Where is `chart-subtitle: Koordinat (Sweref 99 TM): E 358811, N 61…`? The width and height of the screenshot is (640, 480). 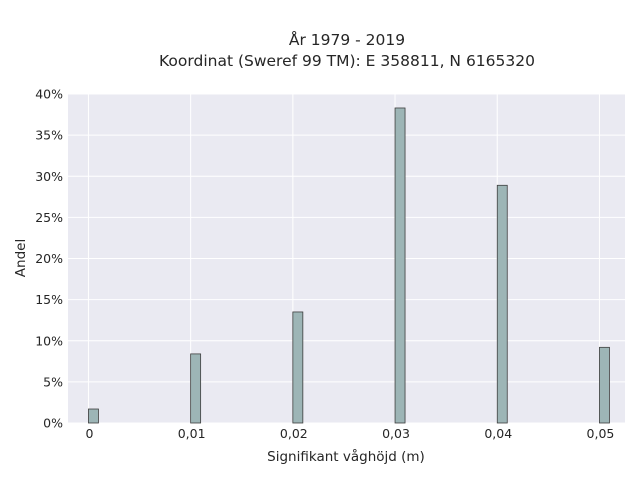
chart-subtitle: Koordinat (Sweref 99 TM): E 358811, N 61… is located at coordinates (347, 61).